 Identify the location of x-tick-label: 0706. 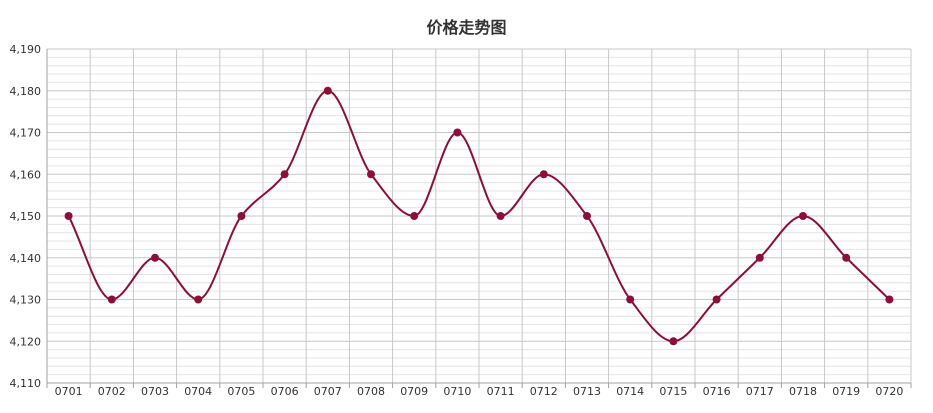
(285, 391).